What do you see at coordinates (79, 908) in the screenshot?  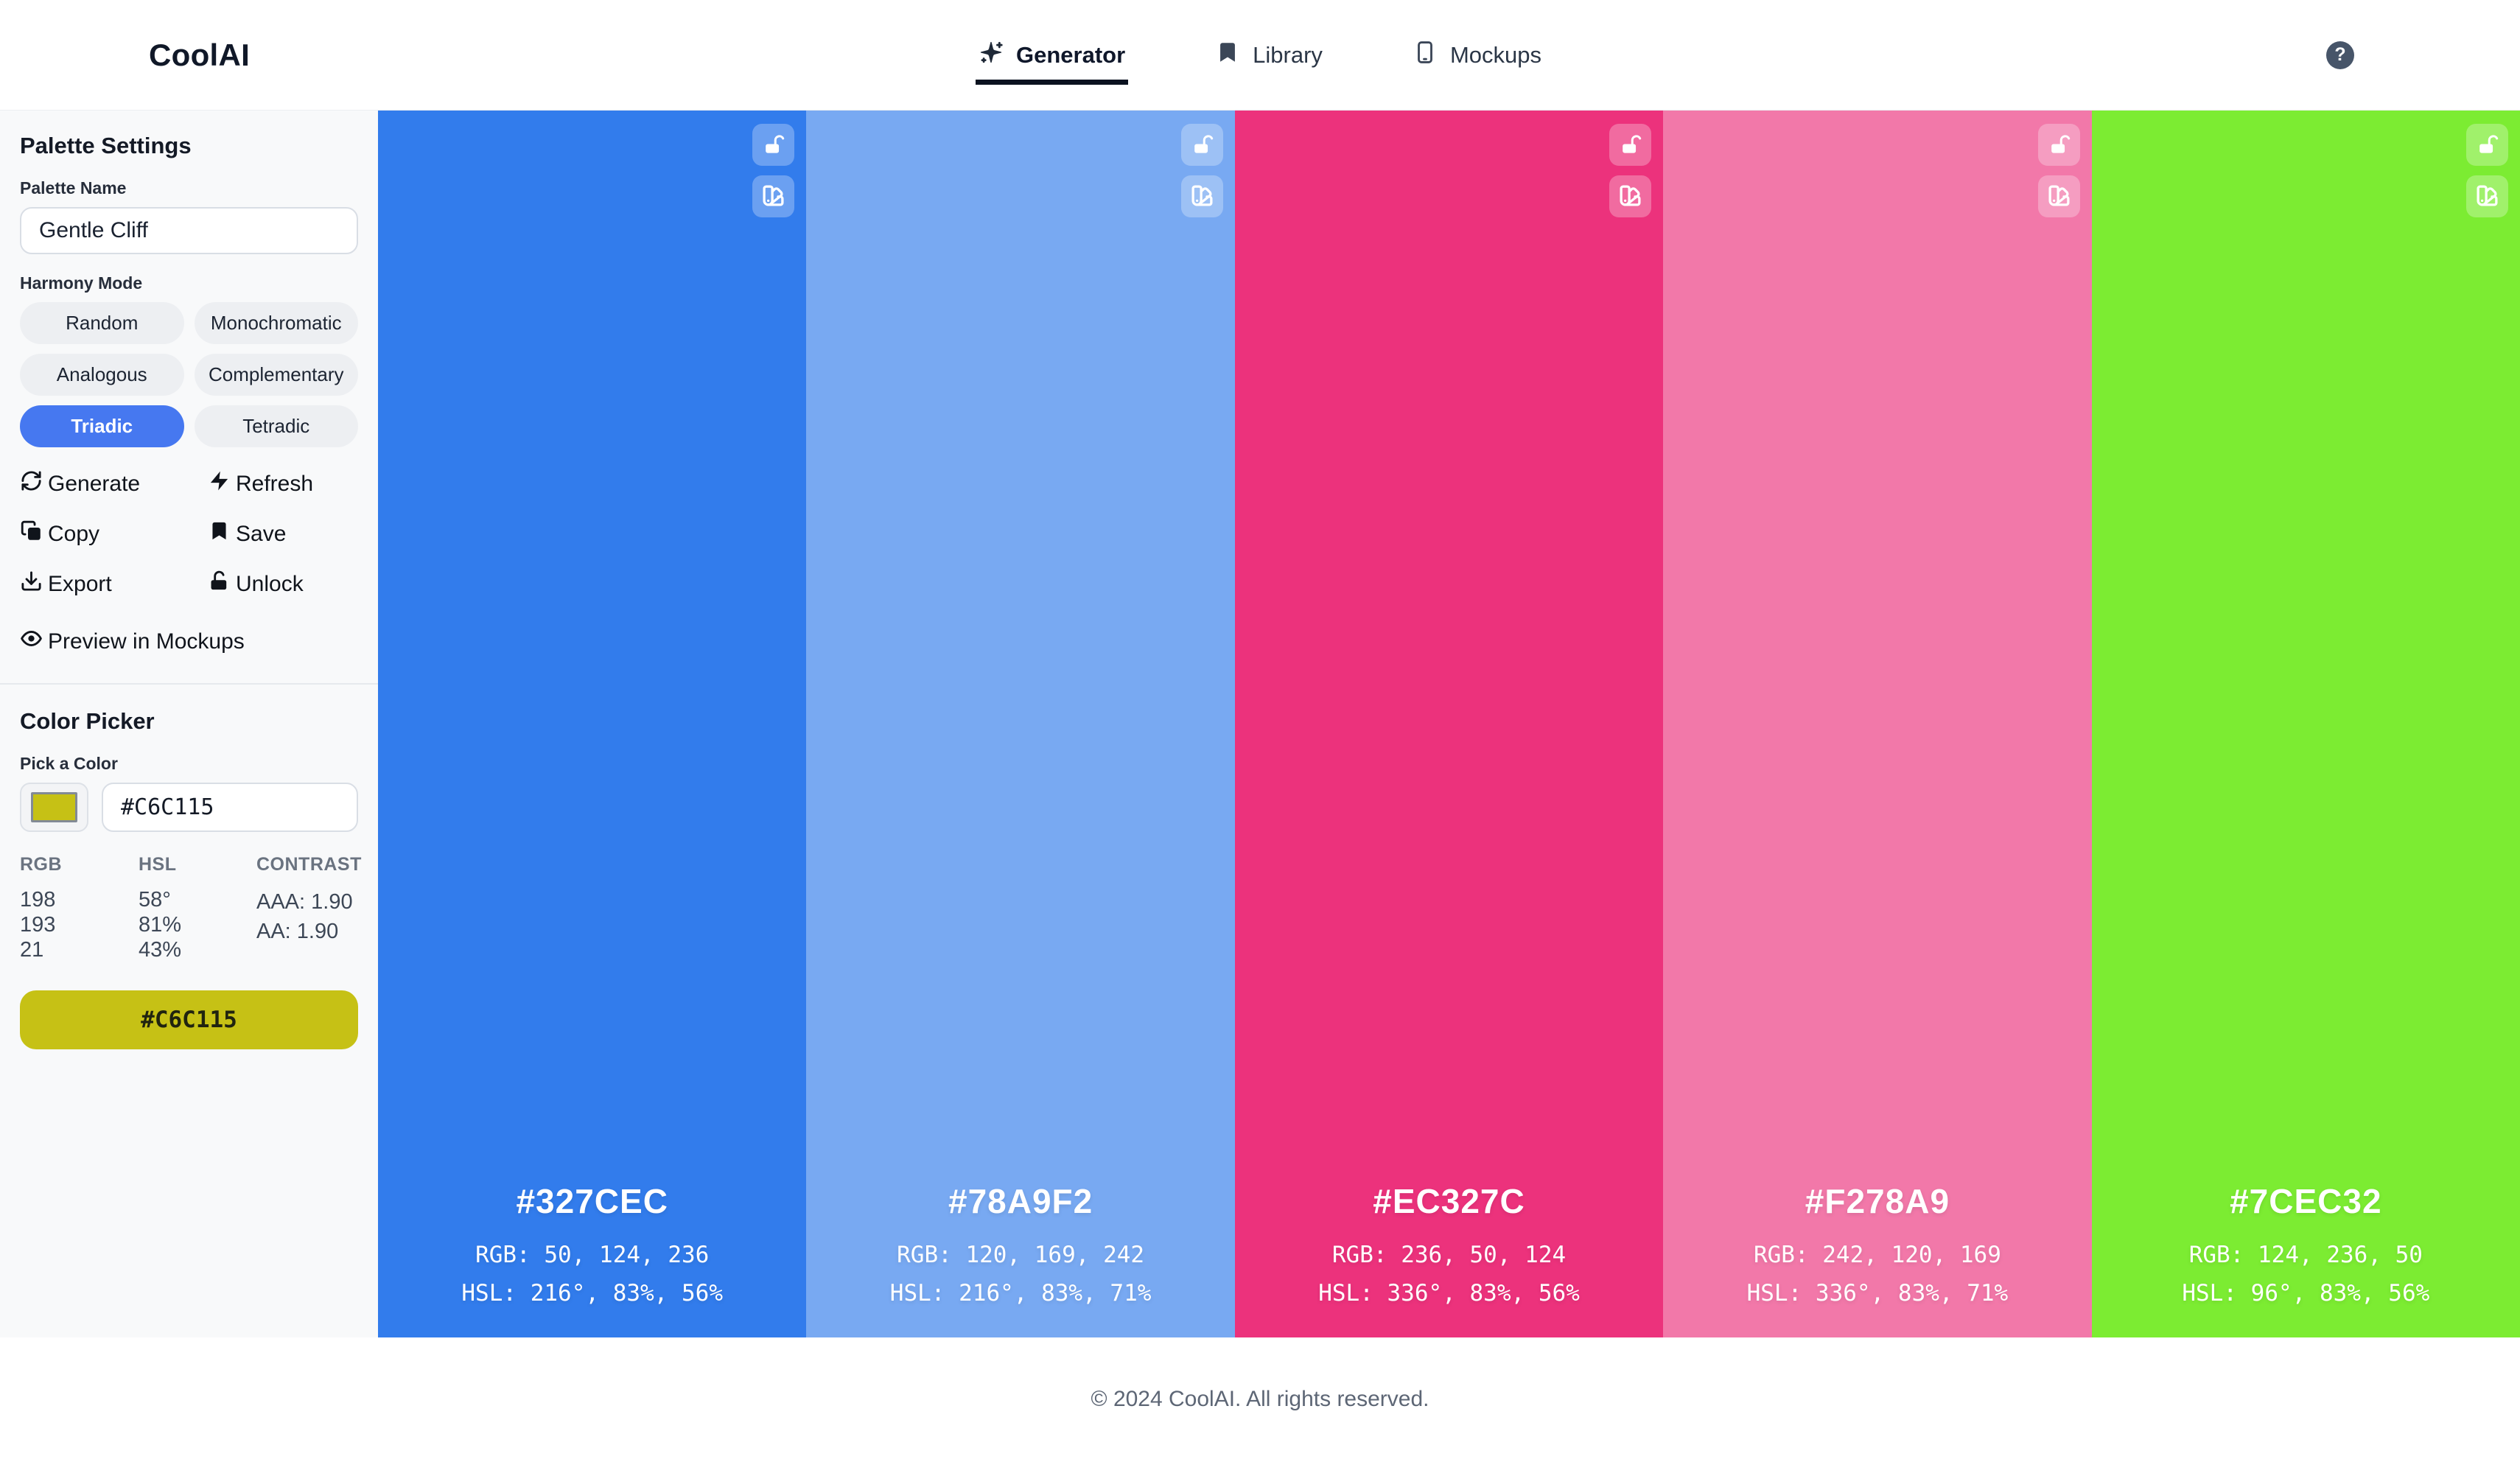 I see `rgb-stat-column: RGB 198 193 21` at bounding box center [79, 908].